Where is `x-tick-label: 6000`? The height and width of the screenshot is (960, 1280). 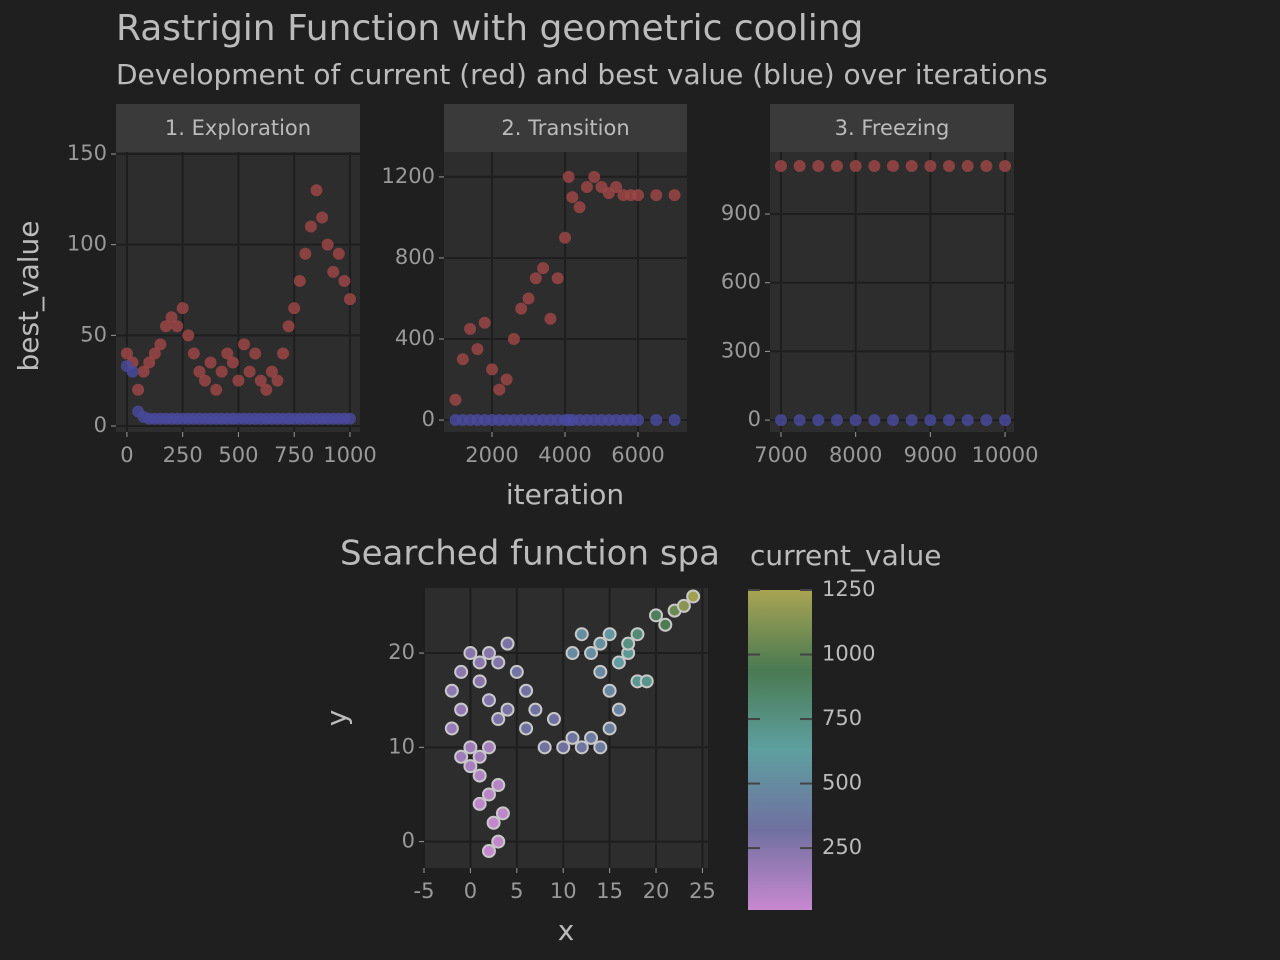 x-tick-label: 6000 is located at coordinates (637, 455).